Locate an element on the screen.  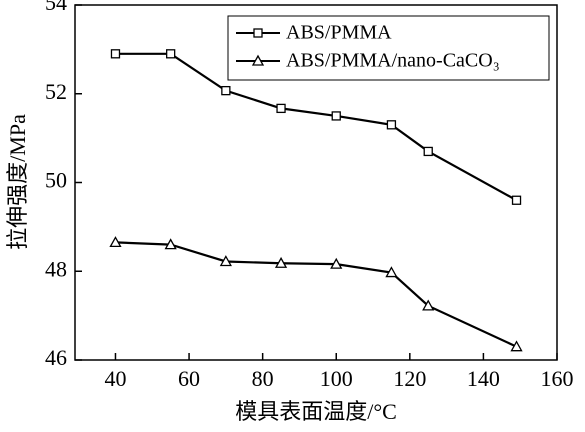
x-tick-label: 120 is located at coordinates (409, 378).